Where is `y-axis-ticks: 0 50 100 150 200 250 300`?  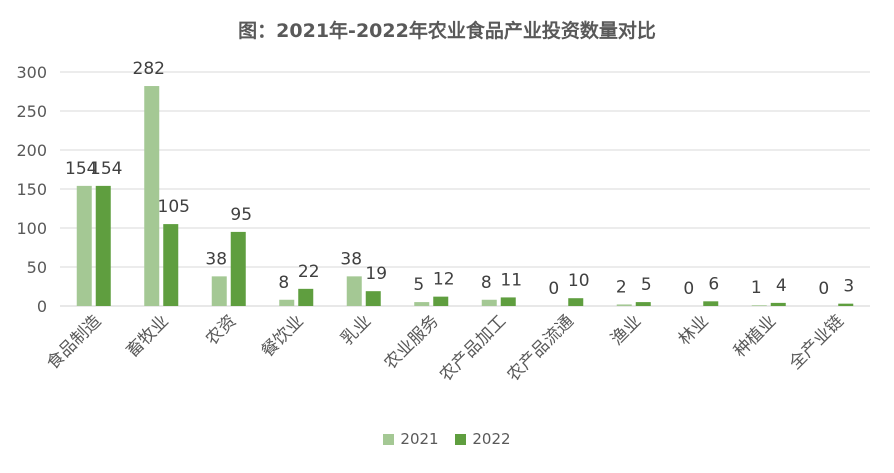 y-axis-ticks: 0 50 100 150 200 250 300 is located at coordinates (31, 189).